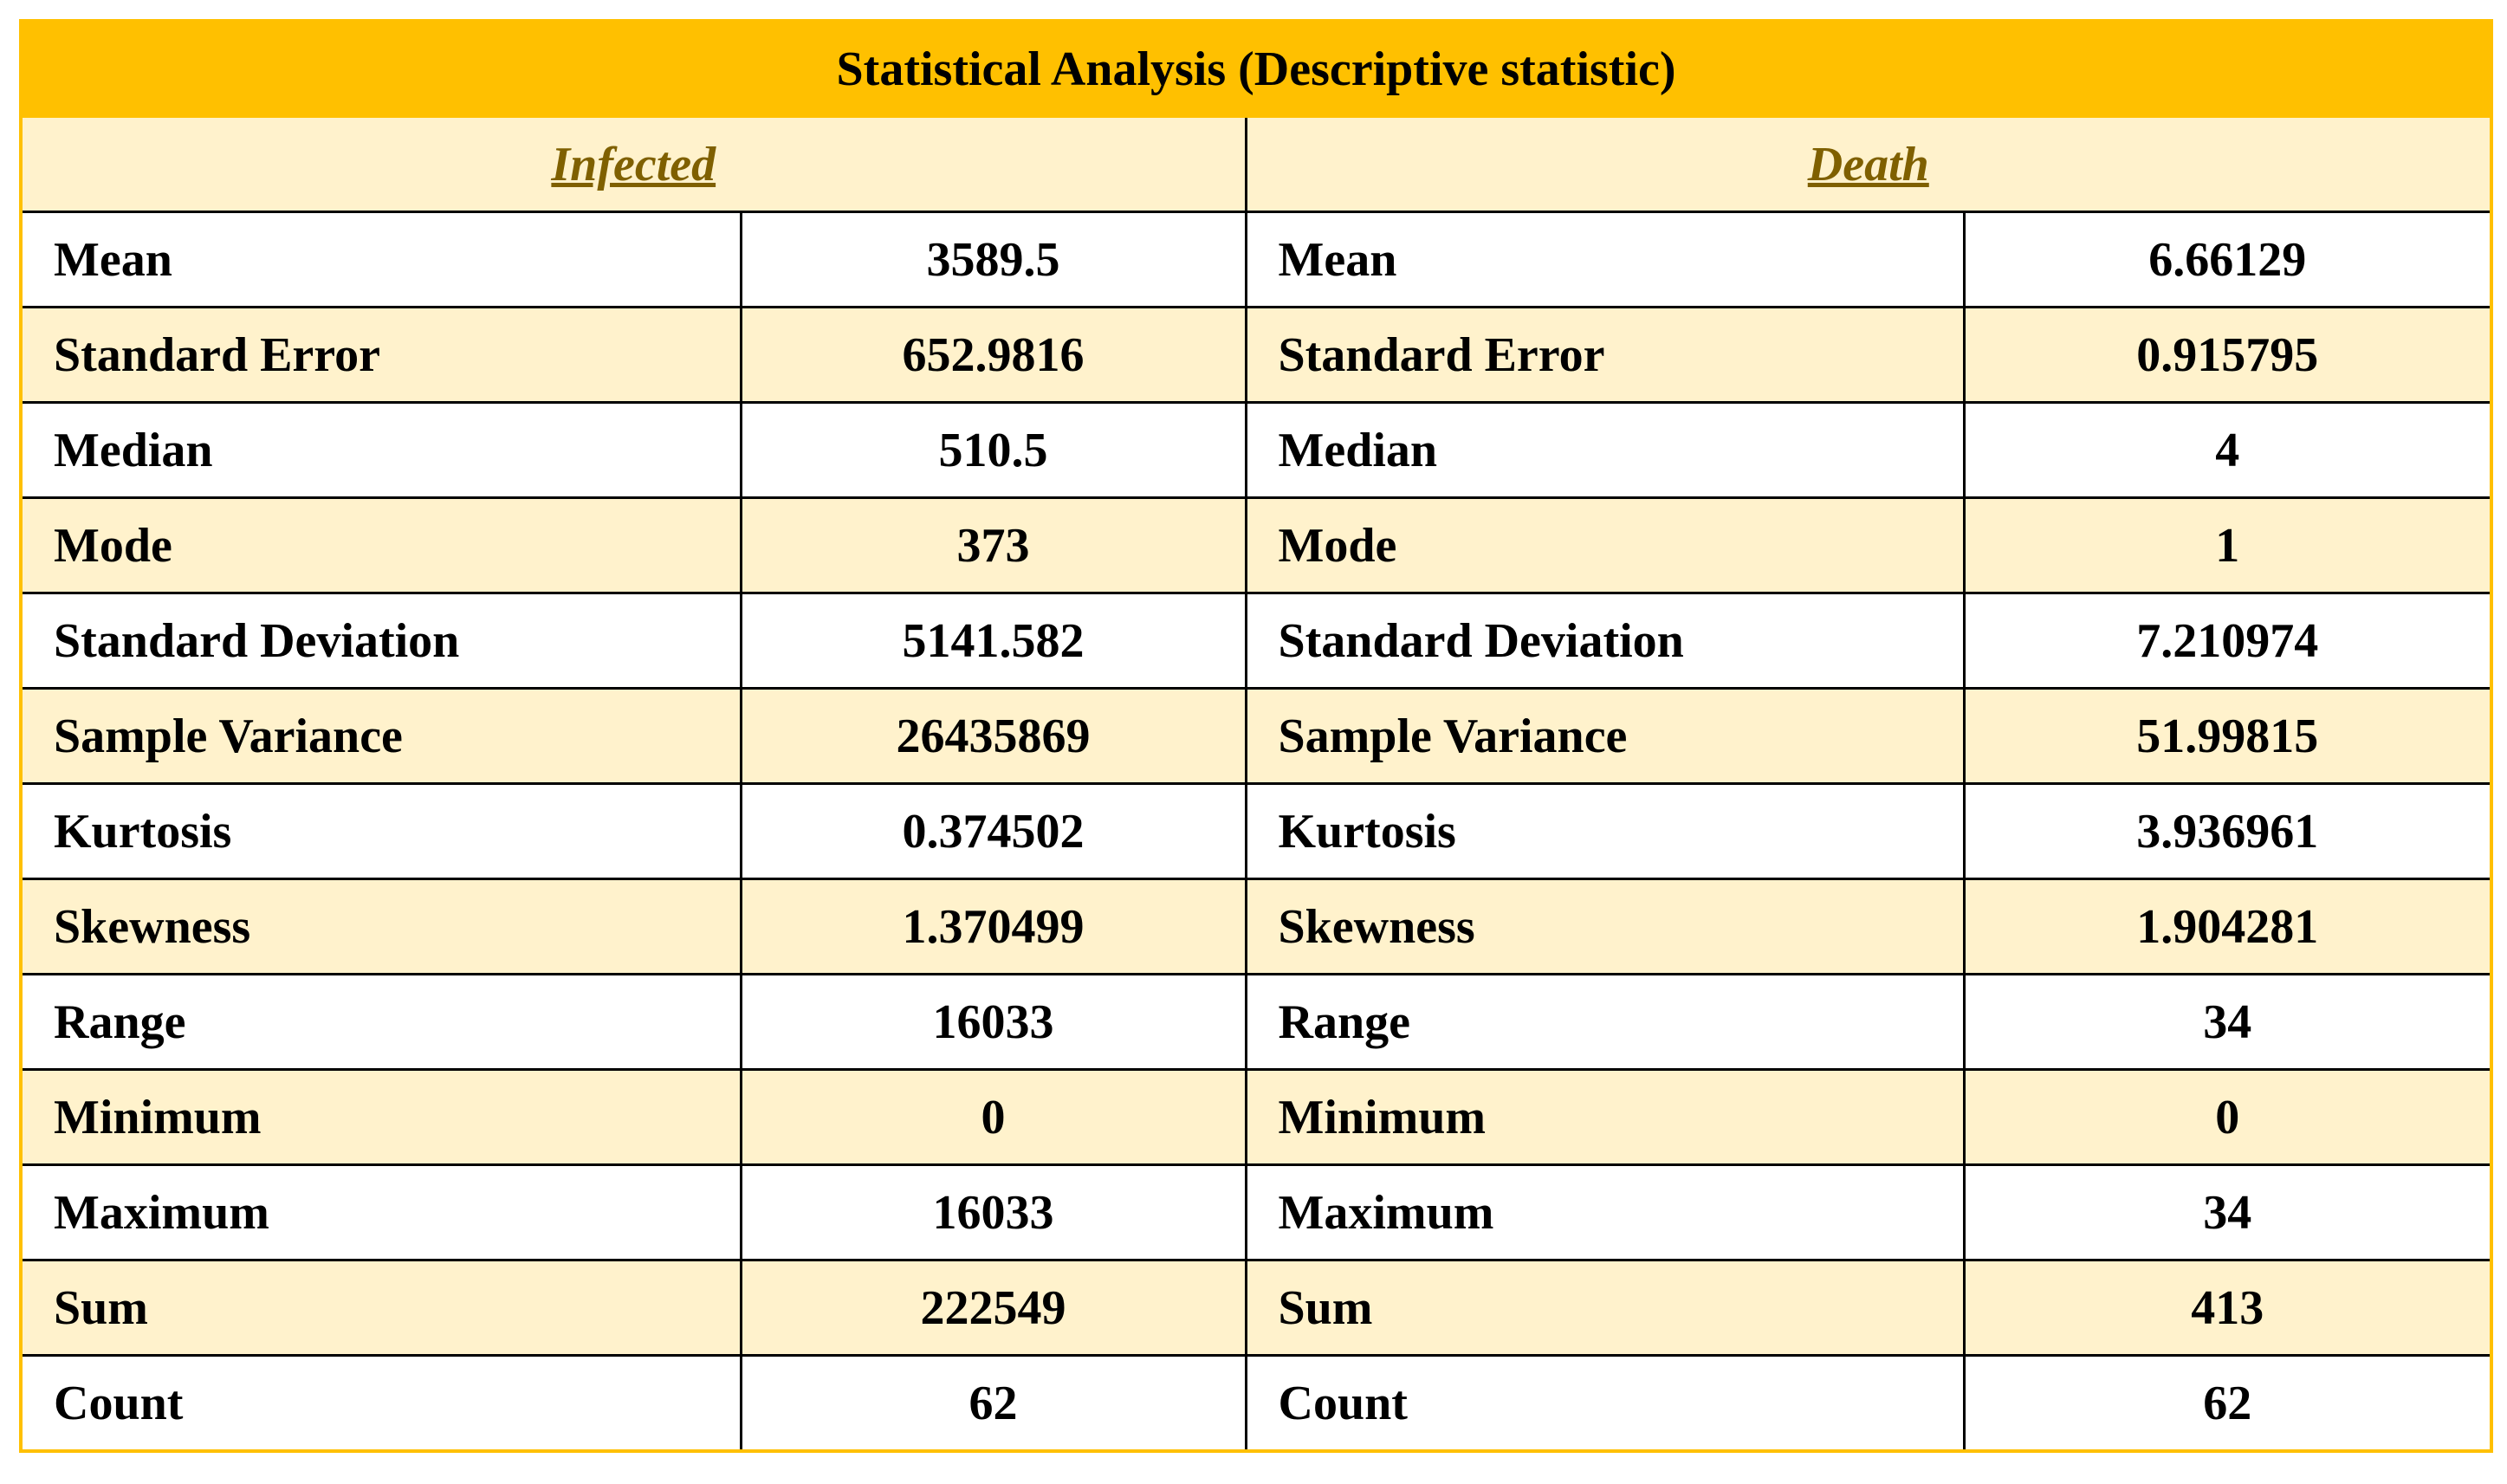  Describe the element at coordinates (993, 1308) in the screenshot. I see `stat-value: 222549` at that location.